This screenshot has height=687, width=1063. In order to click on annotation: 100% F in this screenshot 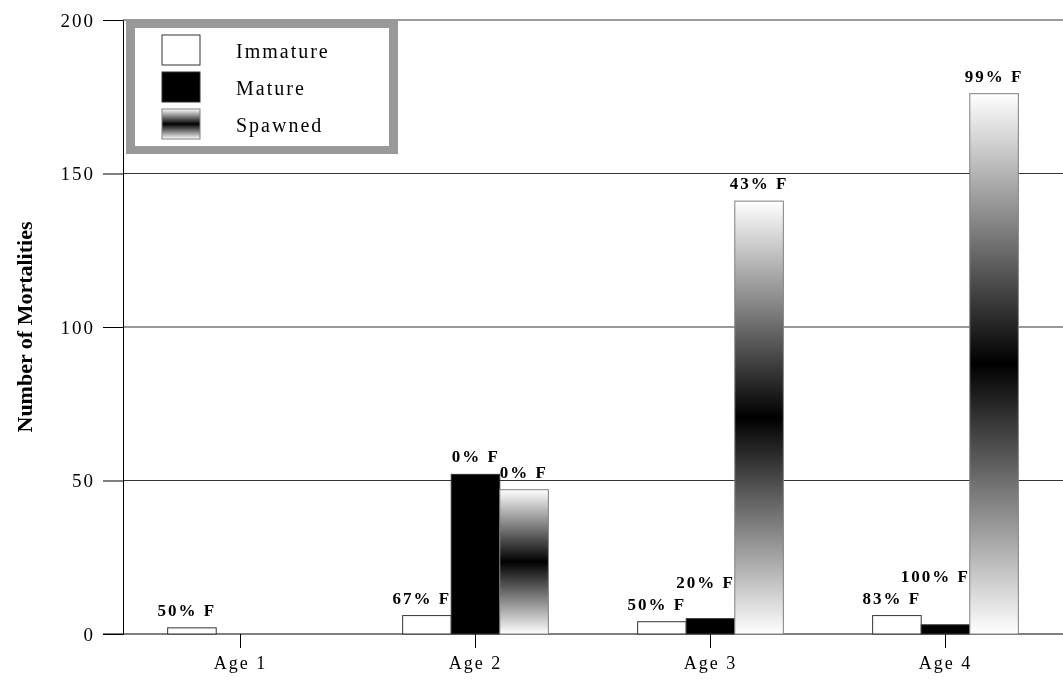, I will do `click(935, 576)`.